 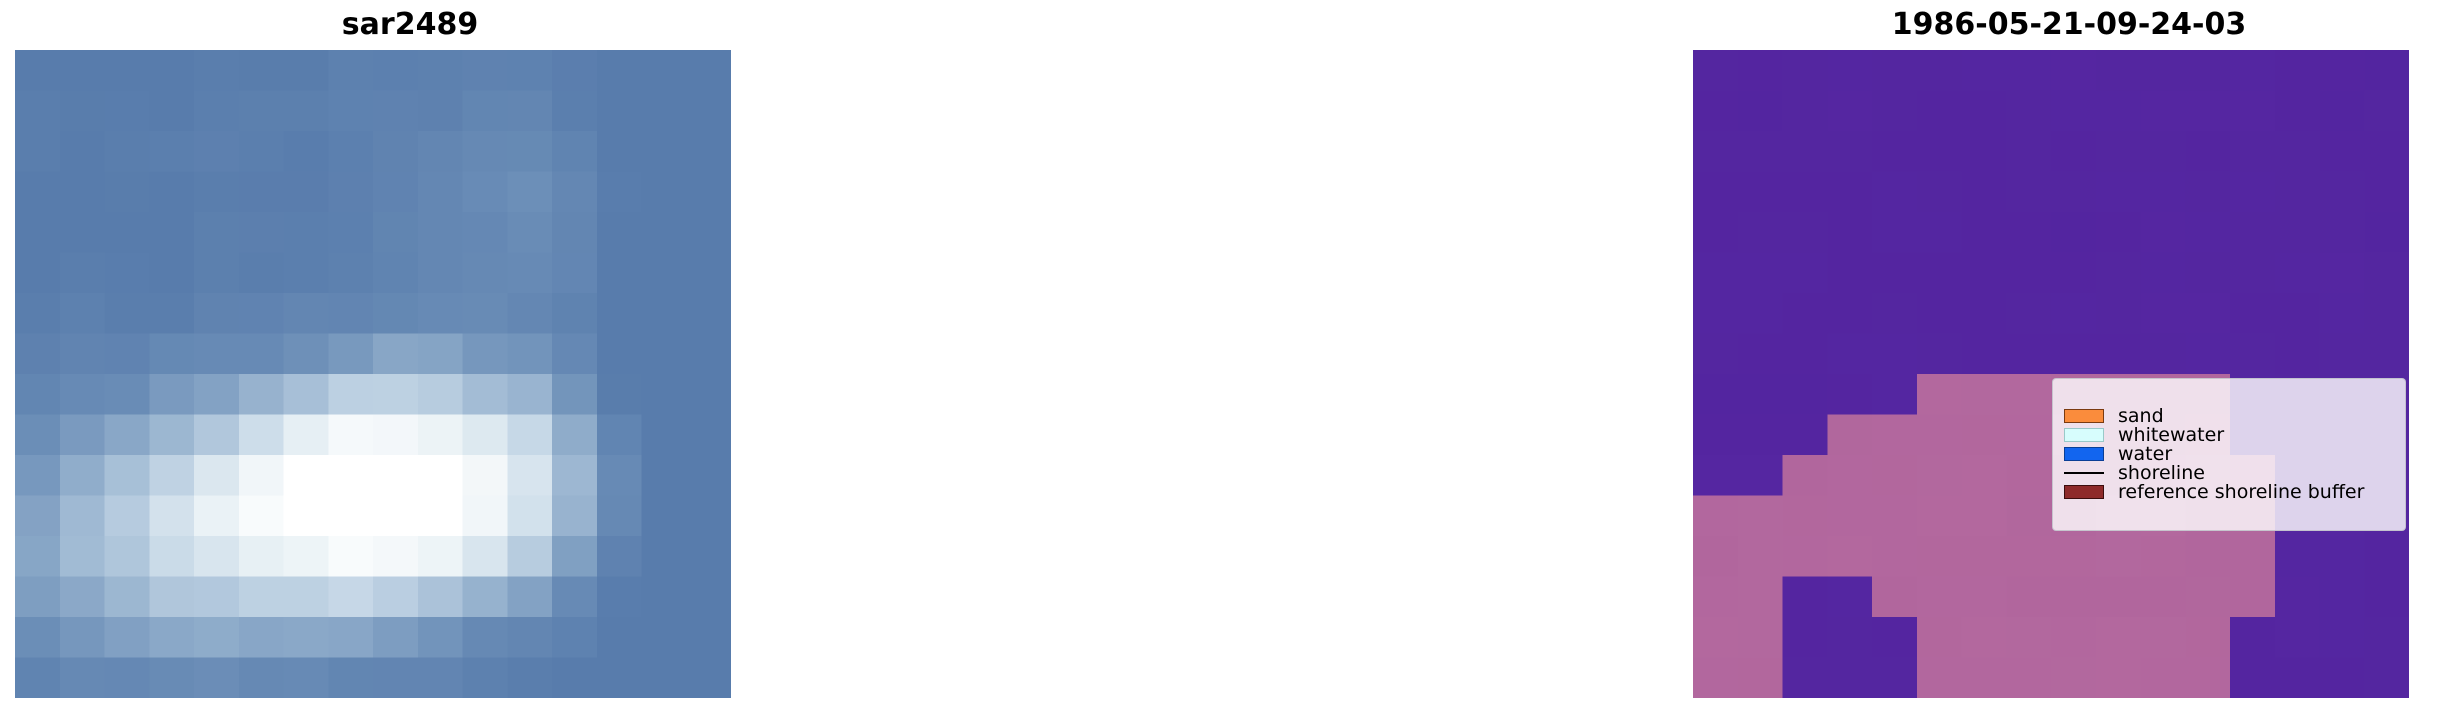 I want to click on legend-item-shoreline: shoreline, so click(x=2228, y=472).